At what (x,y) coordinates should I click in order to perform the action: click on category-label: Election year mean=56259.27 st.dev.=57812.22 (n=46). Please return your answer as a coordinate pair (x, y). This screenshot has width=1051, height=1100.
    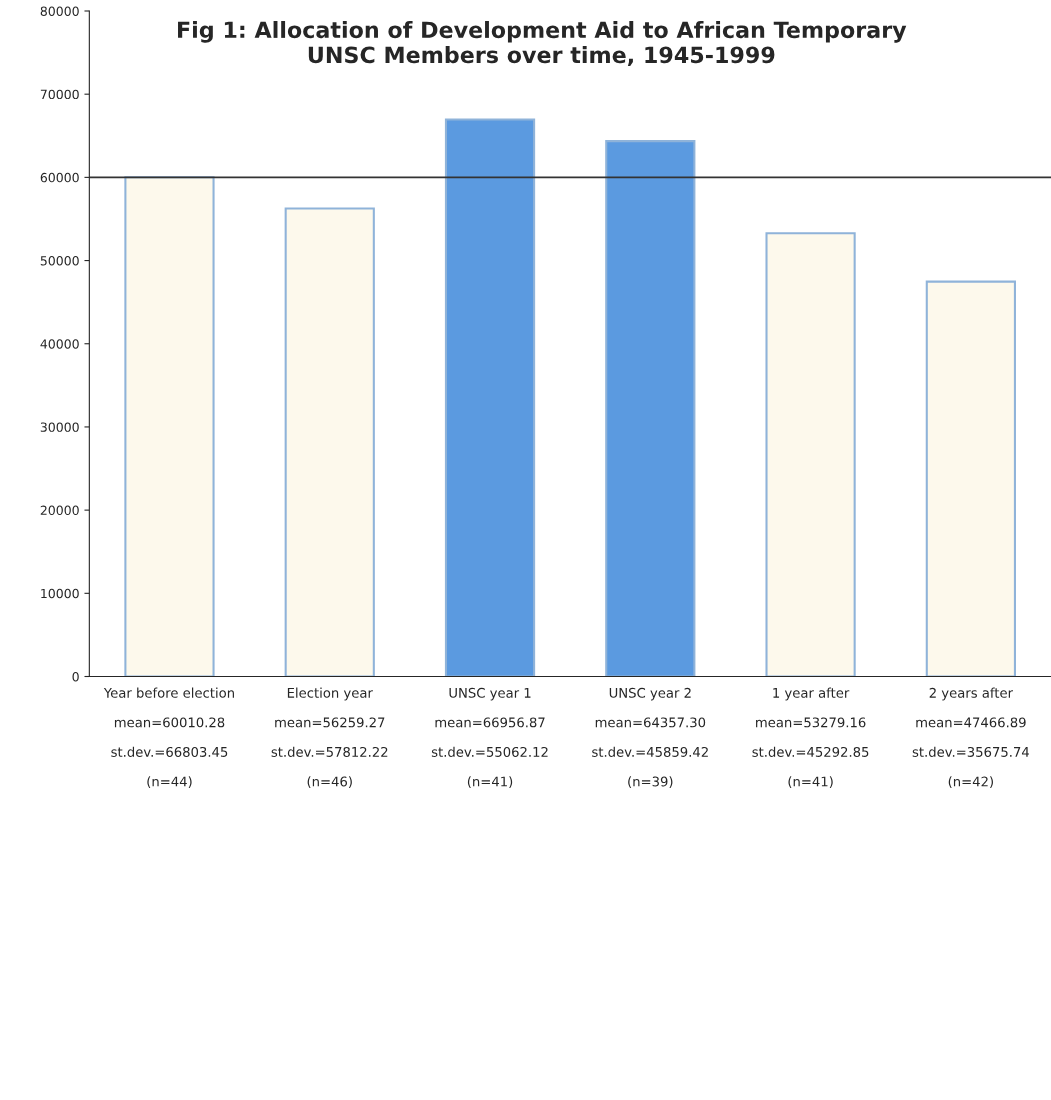
    Looking at the image, I should click on (329, 738).